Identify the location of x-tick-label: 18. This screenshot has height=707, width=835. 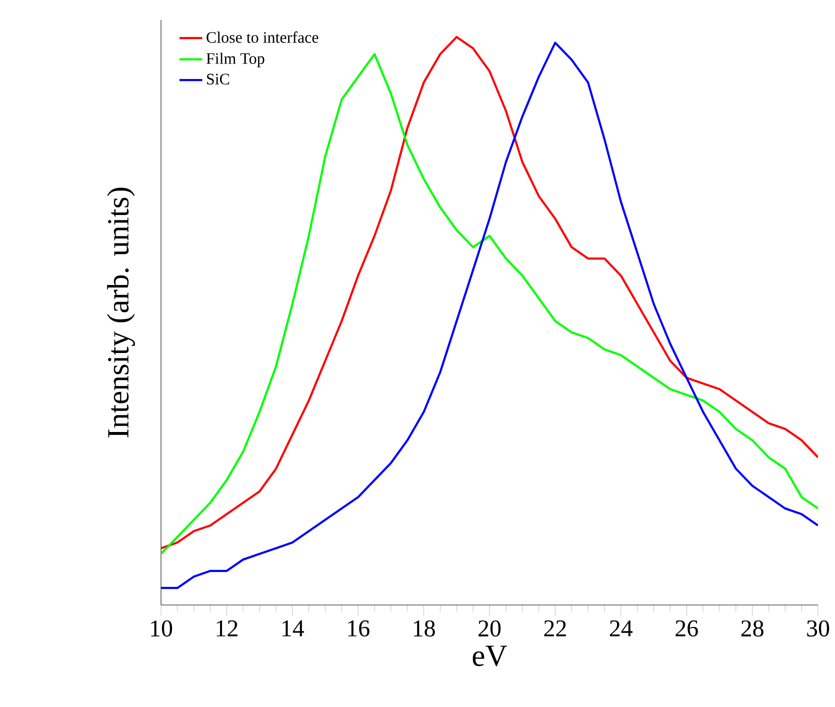
(424, 628).